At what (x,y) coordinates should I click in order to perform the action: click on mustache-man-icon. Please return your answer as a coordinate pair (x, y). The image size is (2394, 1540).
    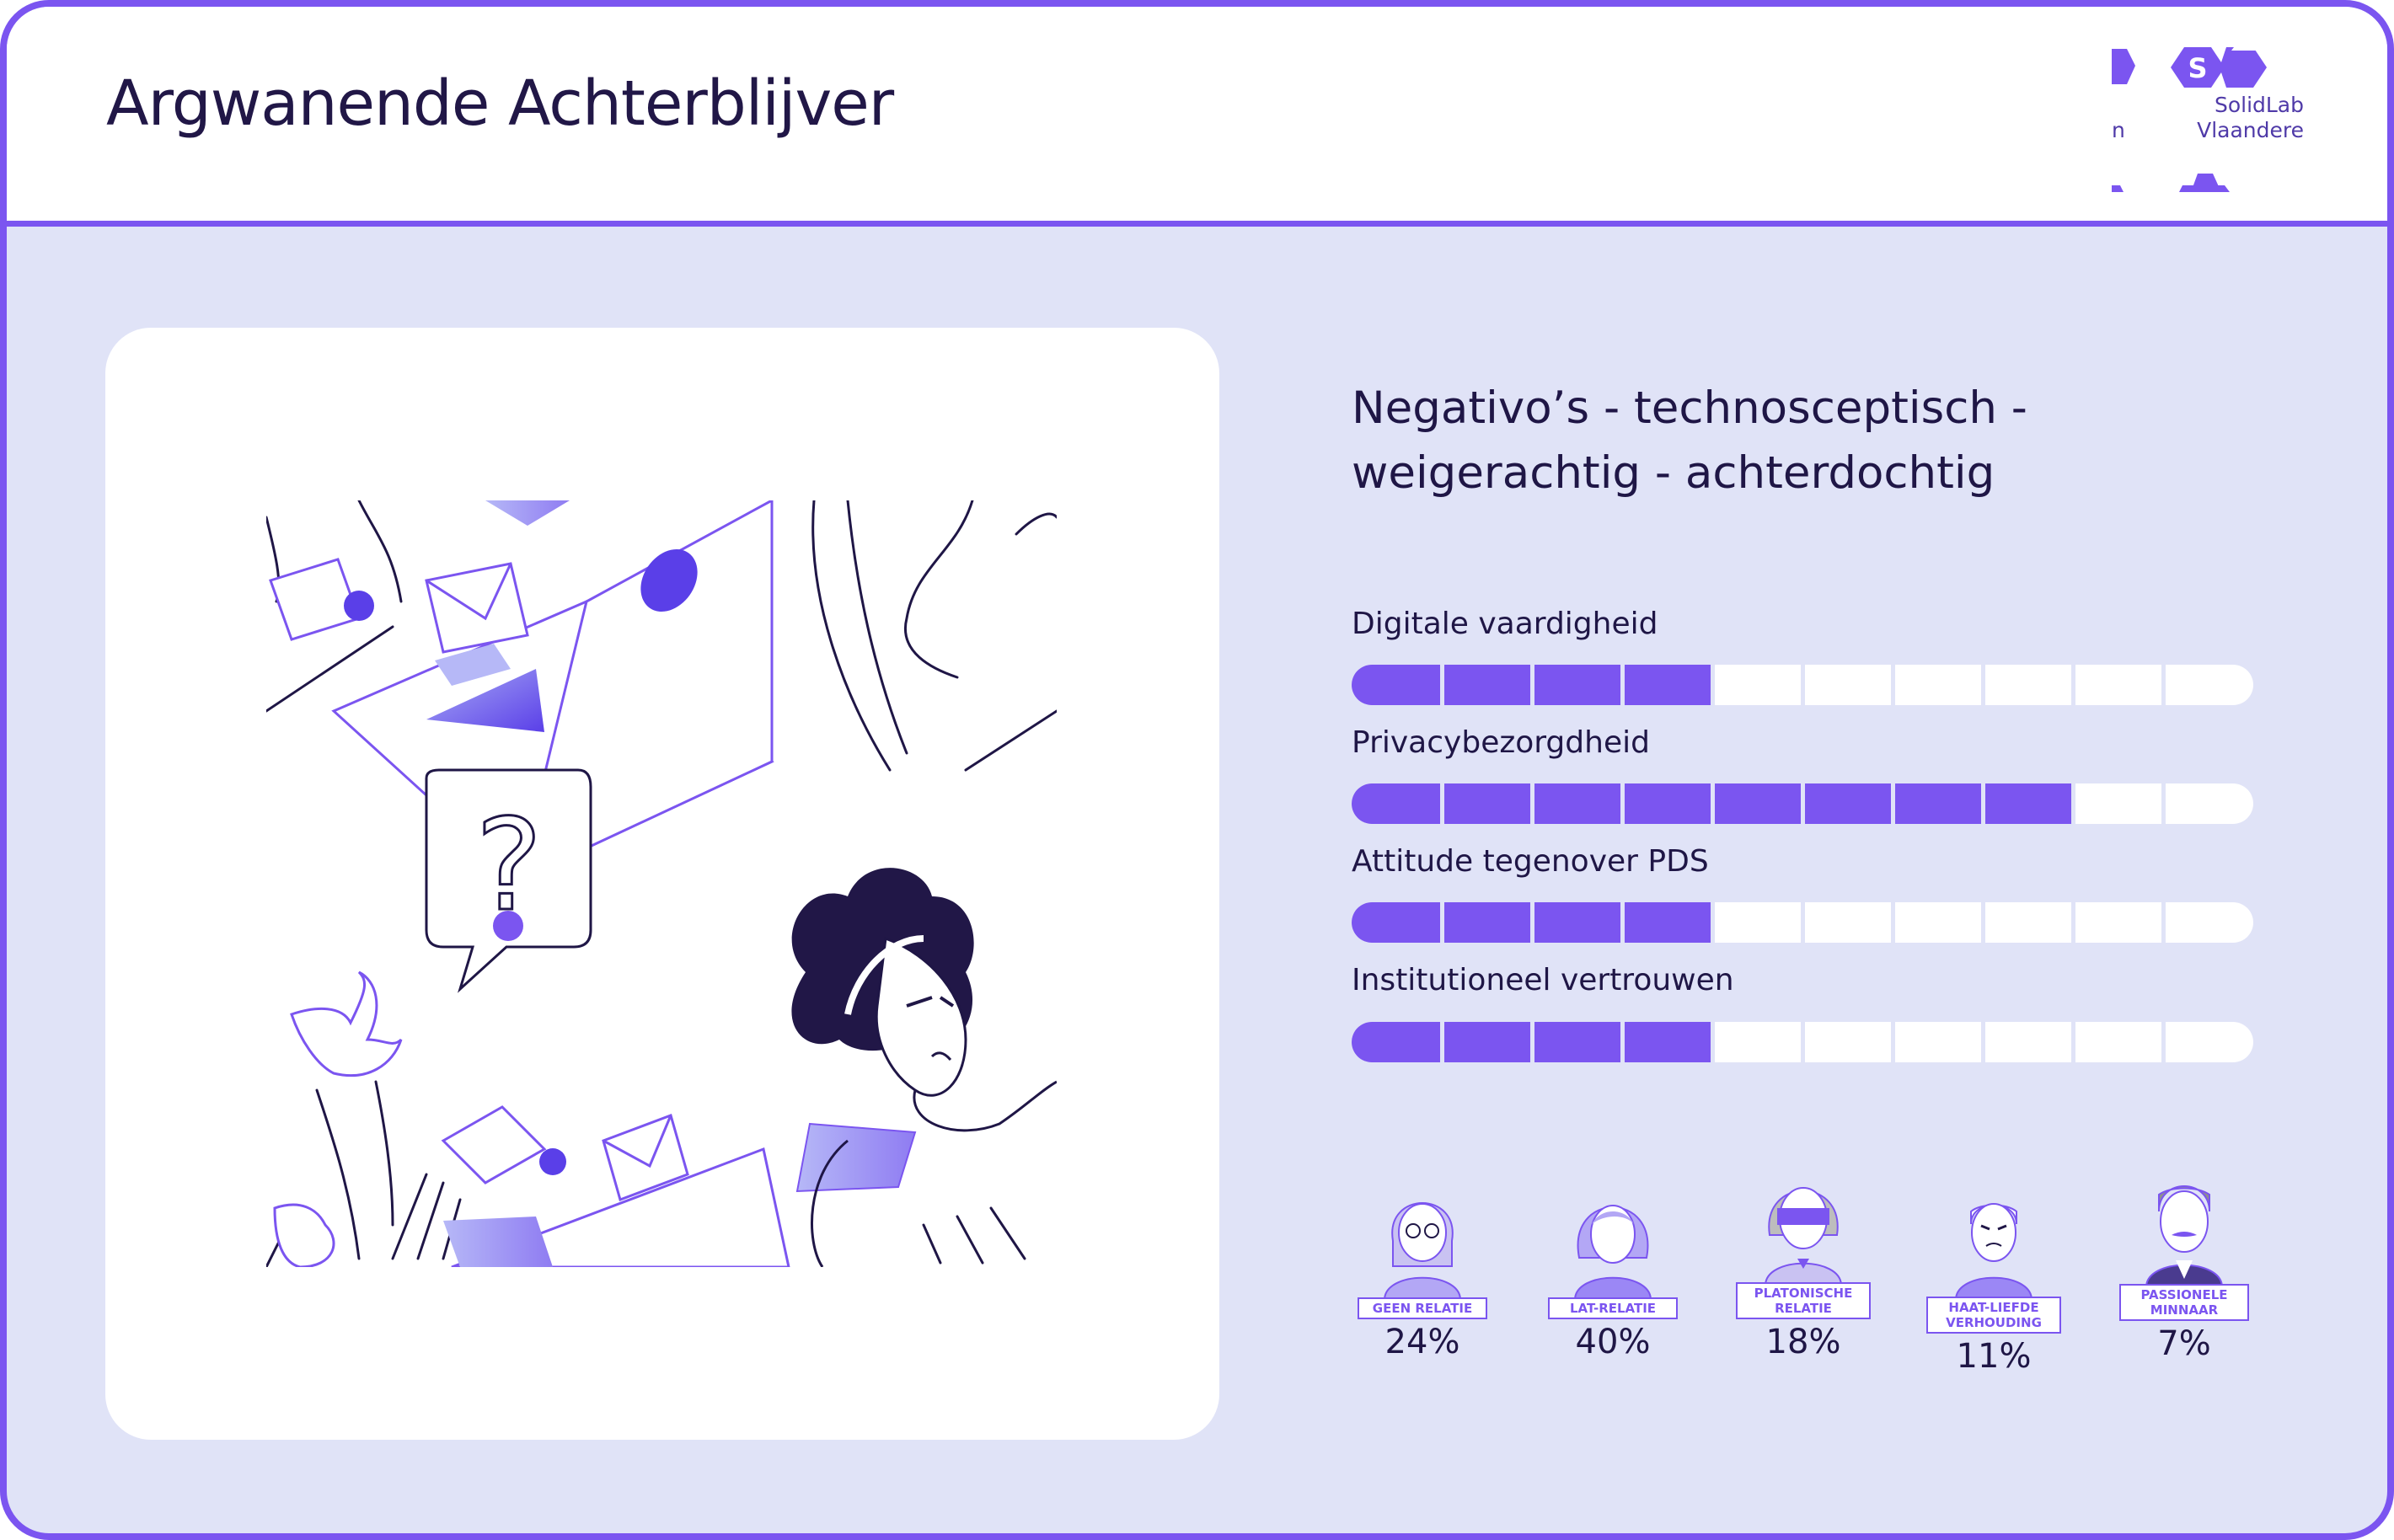
    Looking at the image, I should click on (2185, 1236).